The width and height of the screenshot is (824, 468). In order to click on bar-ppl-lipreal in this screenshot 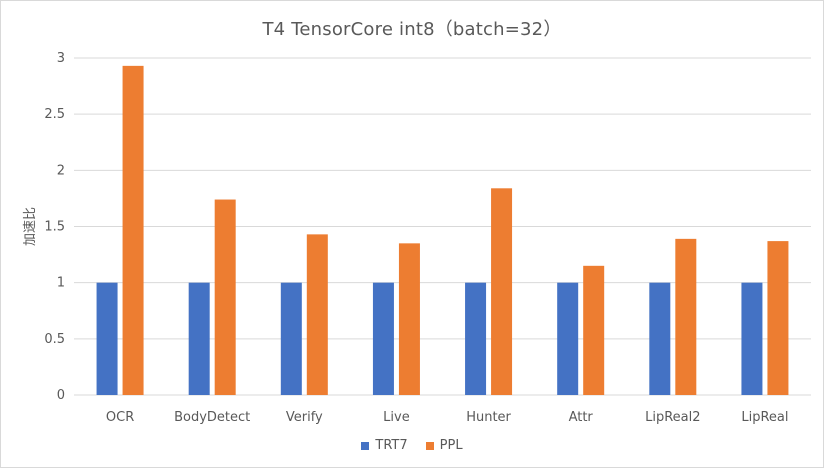, I will do `click(778, 318)`.